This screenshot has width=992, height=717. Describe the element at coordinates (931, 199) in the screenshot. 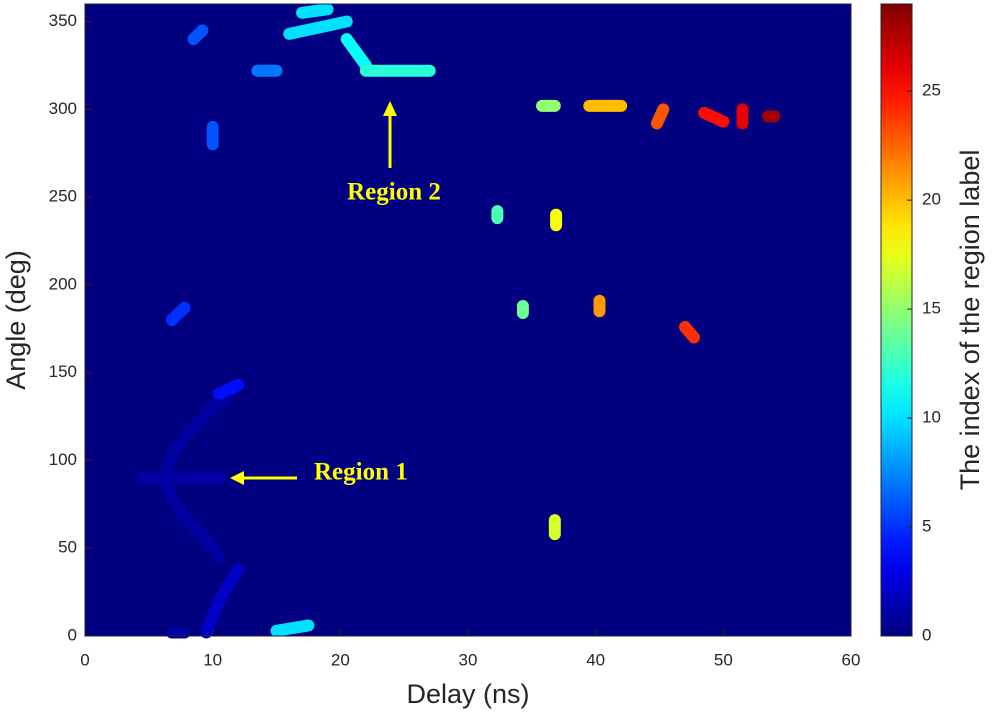

I see `colorbar-tick-label: 20` at that location.